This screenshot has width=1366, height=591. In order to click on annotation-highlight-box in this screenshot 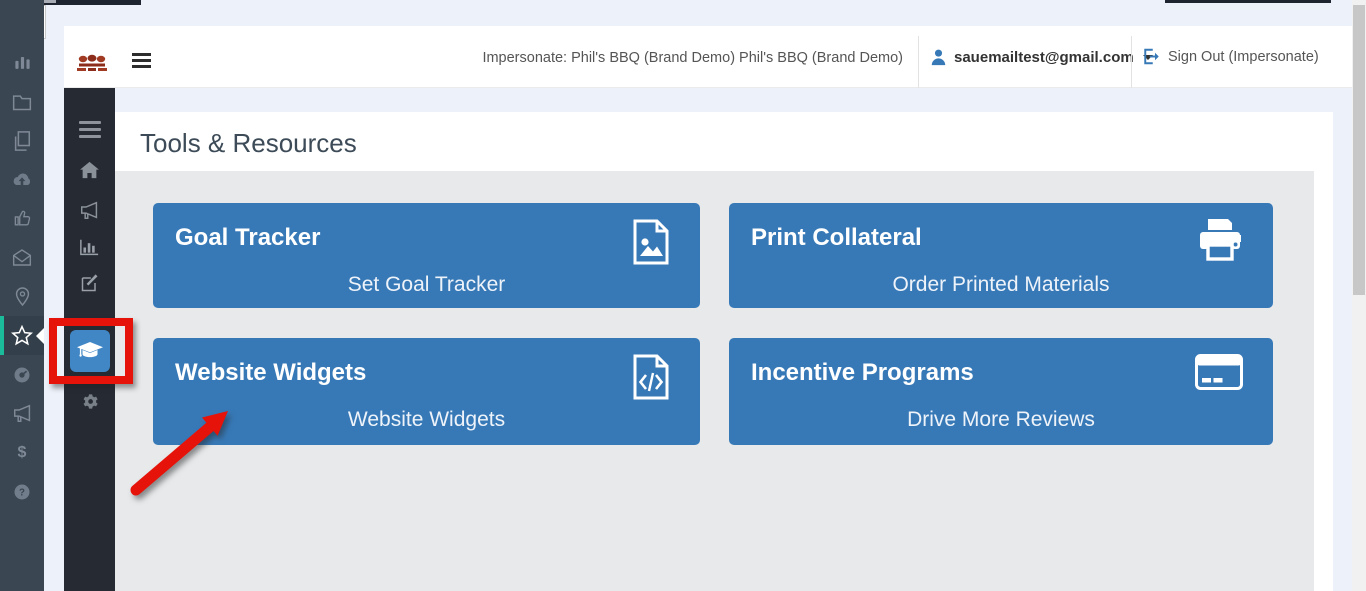, I will do `click(91, 351)`.